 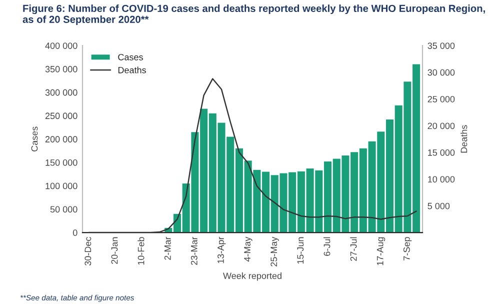 I want to click on y-tick-label: 300 000, so click(x=61, y=92).